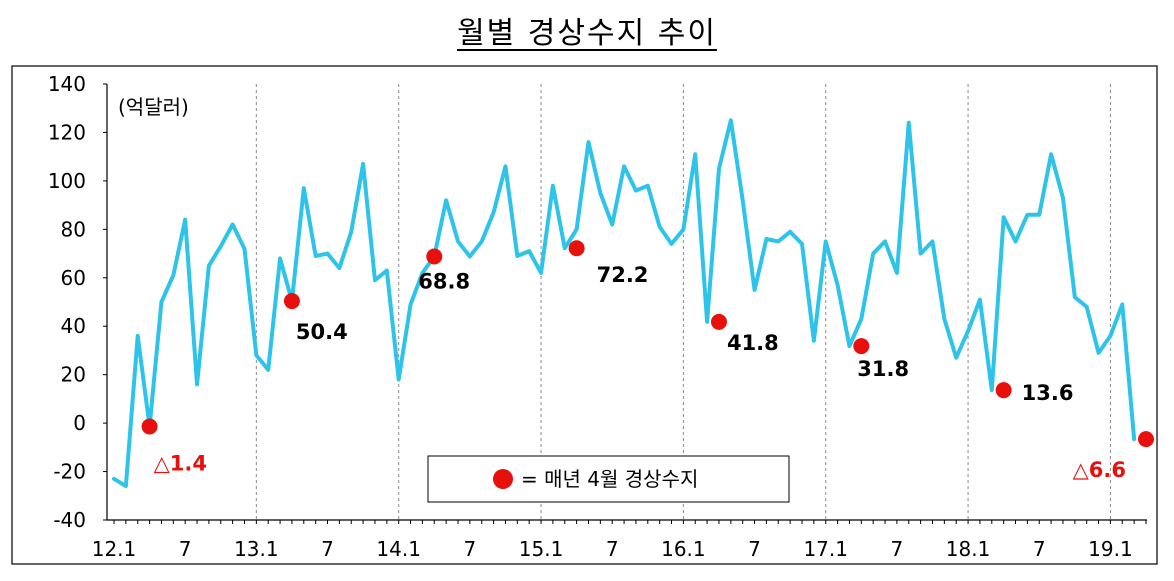 This screenshot has width=1174, height=581. I want to click on x-tick-label: 16.1, so click(683, 549).